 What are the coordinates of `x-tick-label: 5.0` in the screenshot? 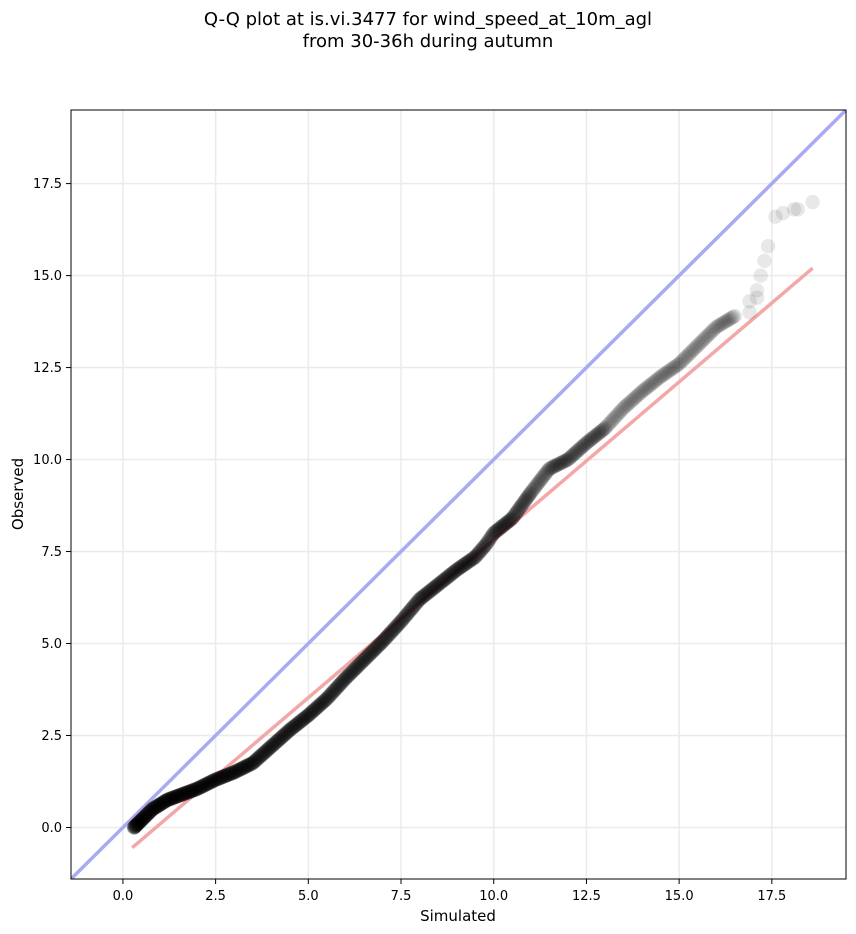 It's located at (308, 896).